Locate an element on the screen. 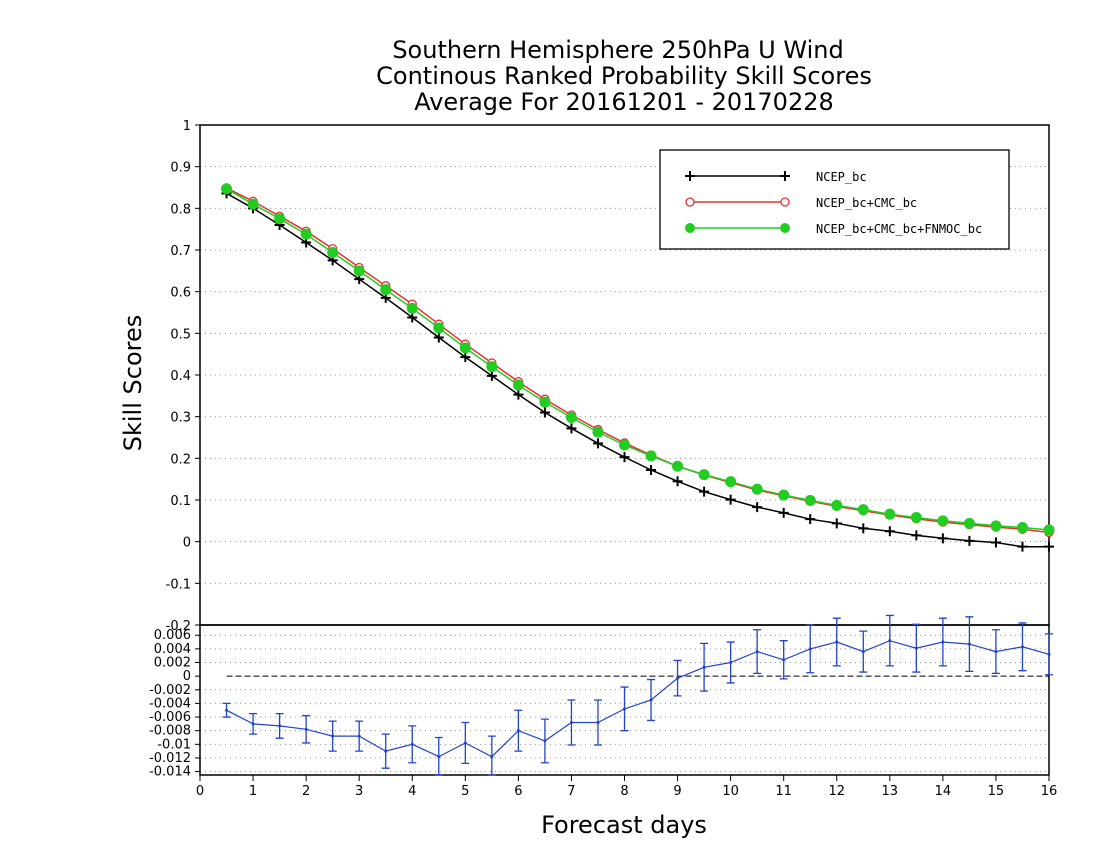 Image resolution: width=1100 pixels, height=850 pixels. x-tick-label: 4 is located at coordinates (412, 791).